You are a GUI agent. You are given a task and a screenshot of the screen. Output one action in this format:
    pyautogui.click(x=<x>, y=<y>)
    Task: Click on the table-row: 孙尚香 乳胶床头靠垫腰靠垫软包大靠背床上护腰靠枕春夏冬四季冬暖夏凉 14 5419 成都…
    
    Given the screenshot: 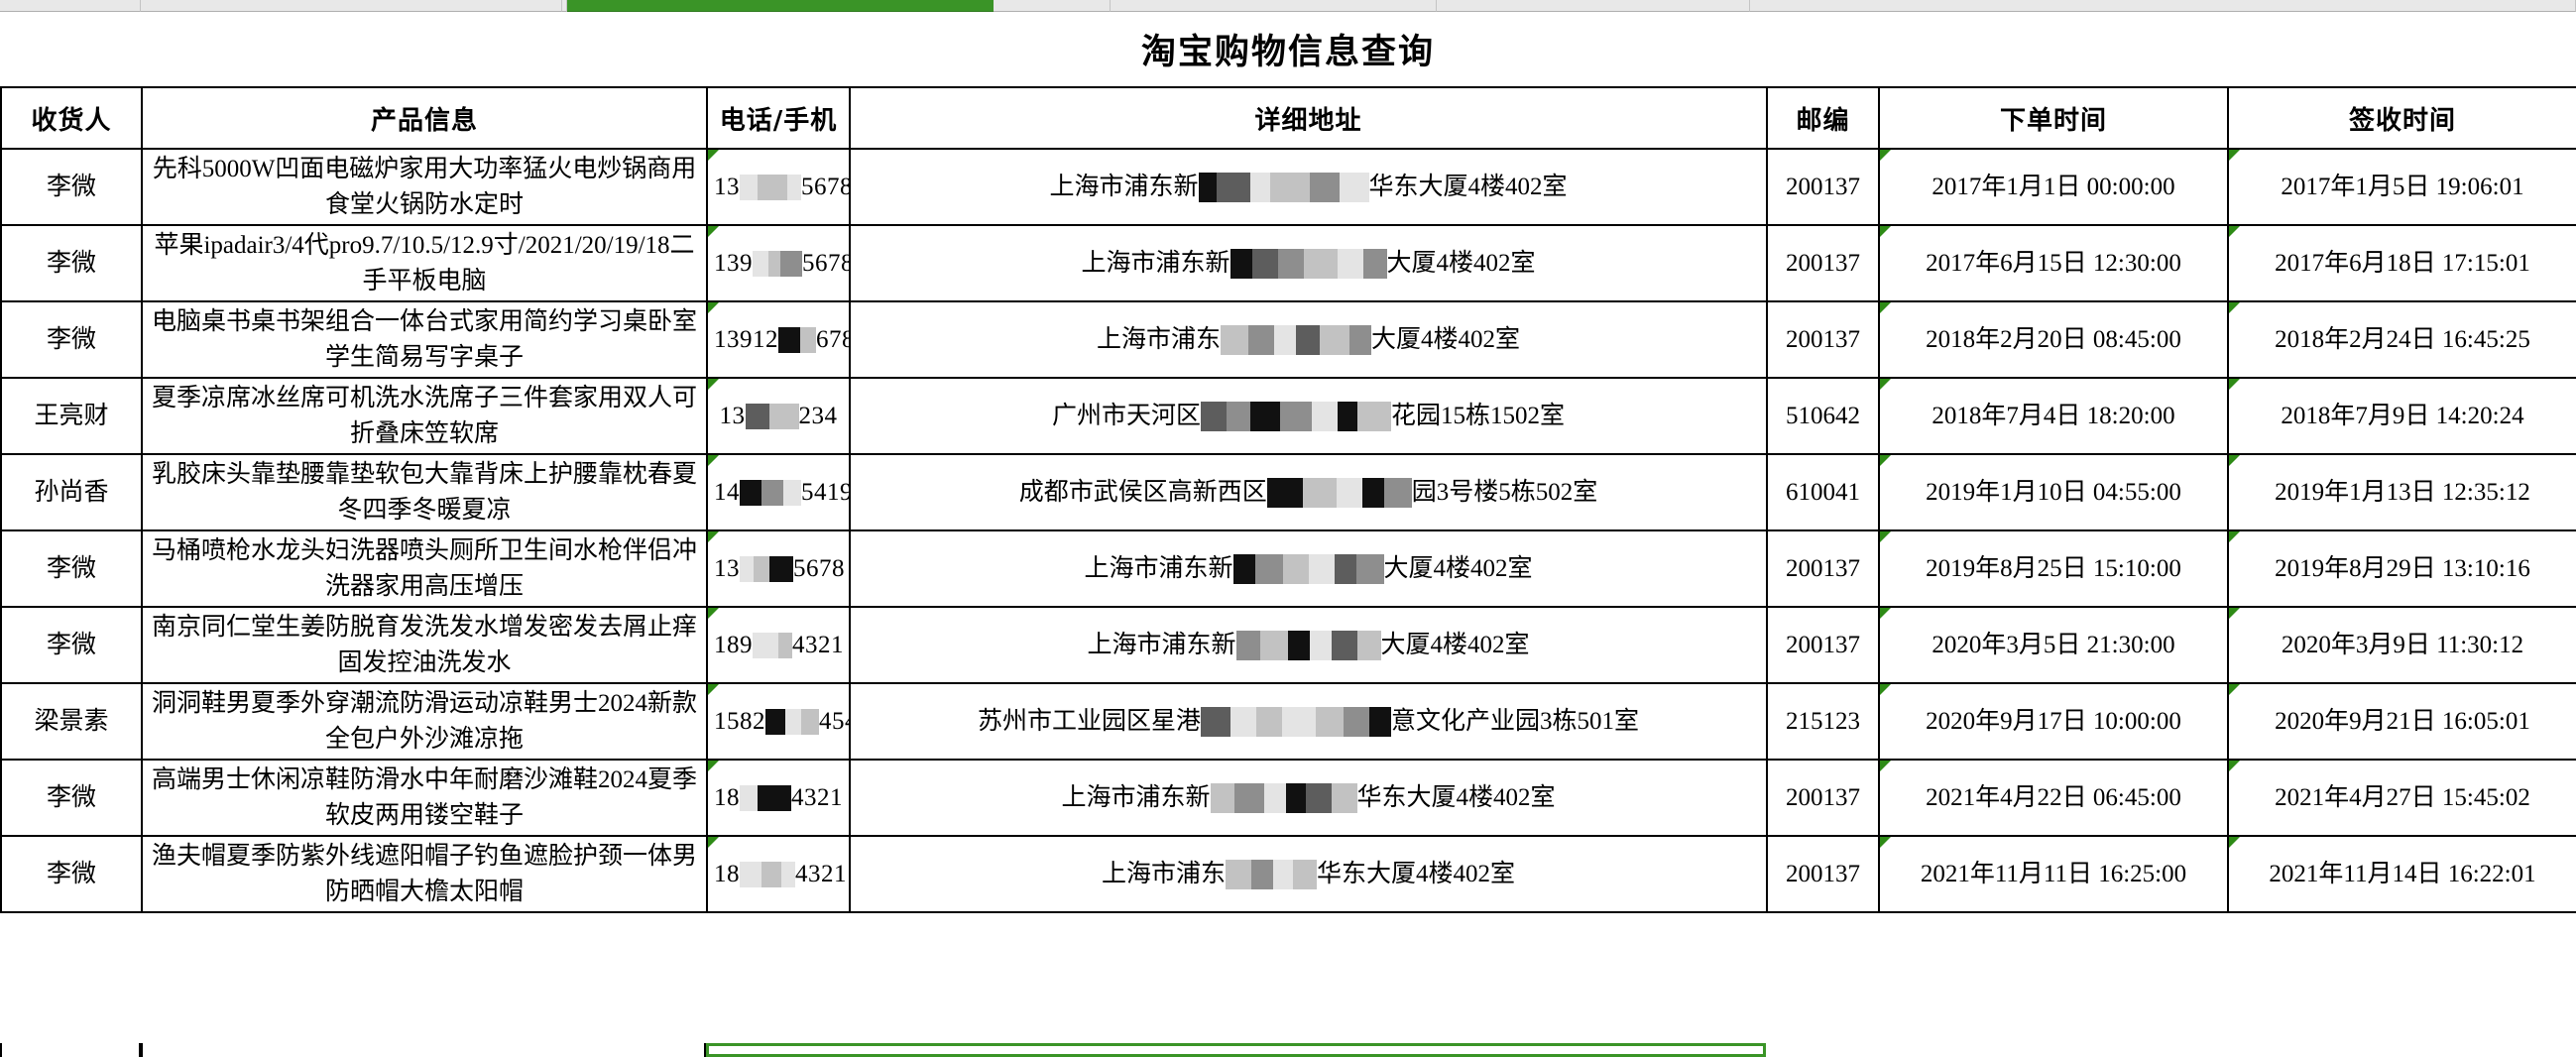 What is the action you would take?
    pyautogui.click(x=1288, y=492)
    